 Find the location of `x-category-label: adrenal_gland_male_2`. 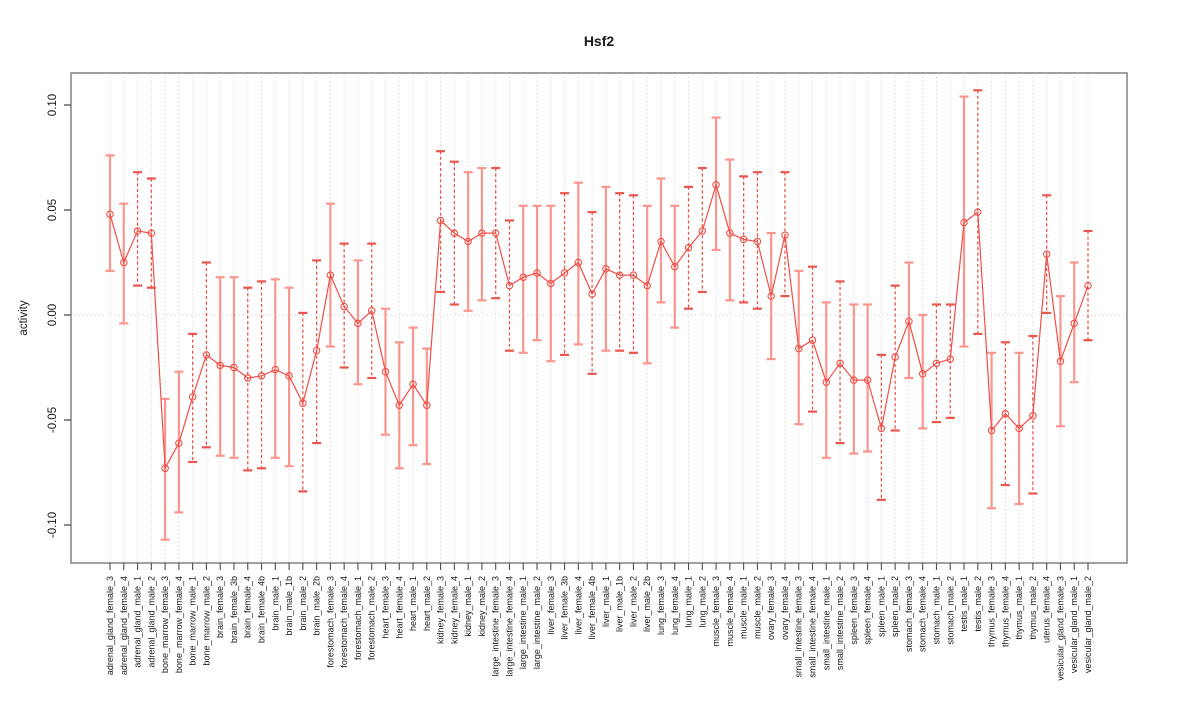

x-category-label: adrenal_gland_male_2 is located at coordinates (151, 622).